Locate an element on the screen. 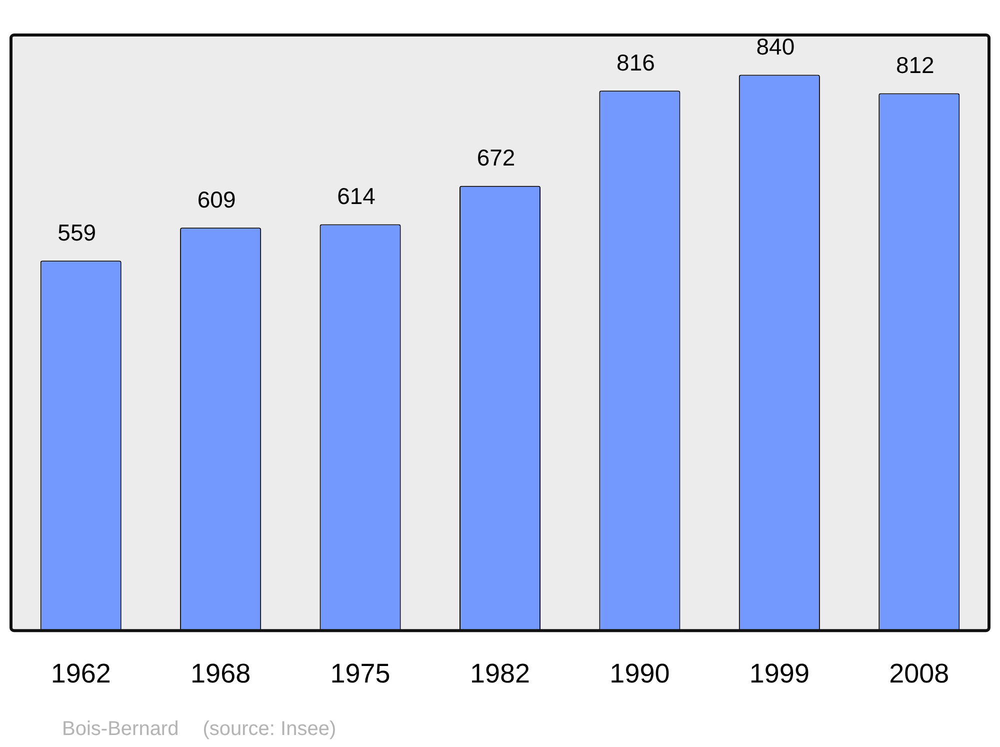 This screenshot has height=747, width=1000. x-tick-label: 1982 is located at coordinates (500, 673).